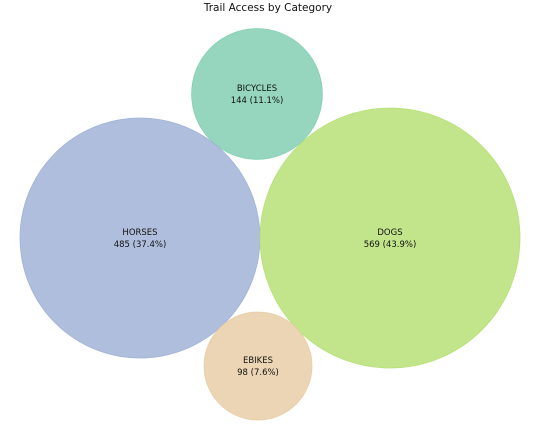 This screenshot has width=536, height=428. What do you see at coordinates (257, 101) in the screenshot?
I see `bubble-value-bicycles: 144 (11.1%)` at bounding box center [257, 101].